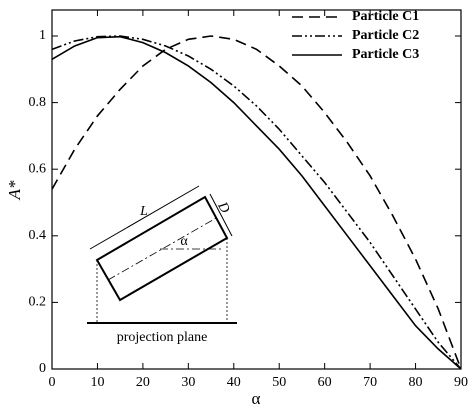  I want to click on x-tick-label: 60, so click(325, 382).